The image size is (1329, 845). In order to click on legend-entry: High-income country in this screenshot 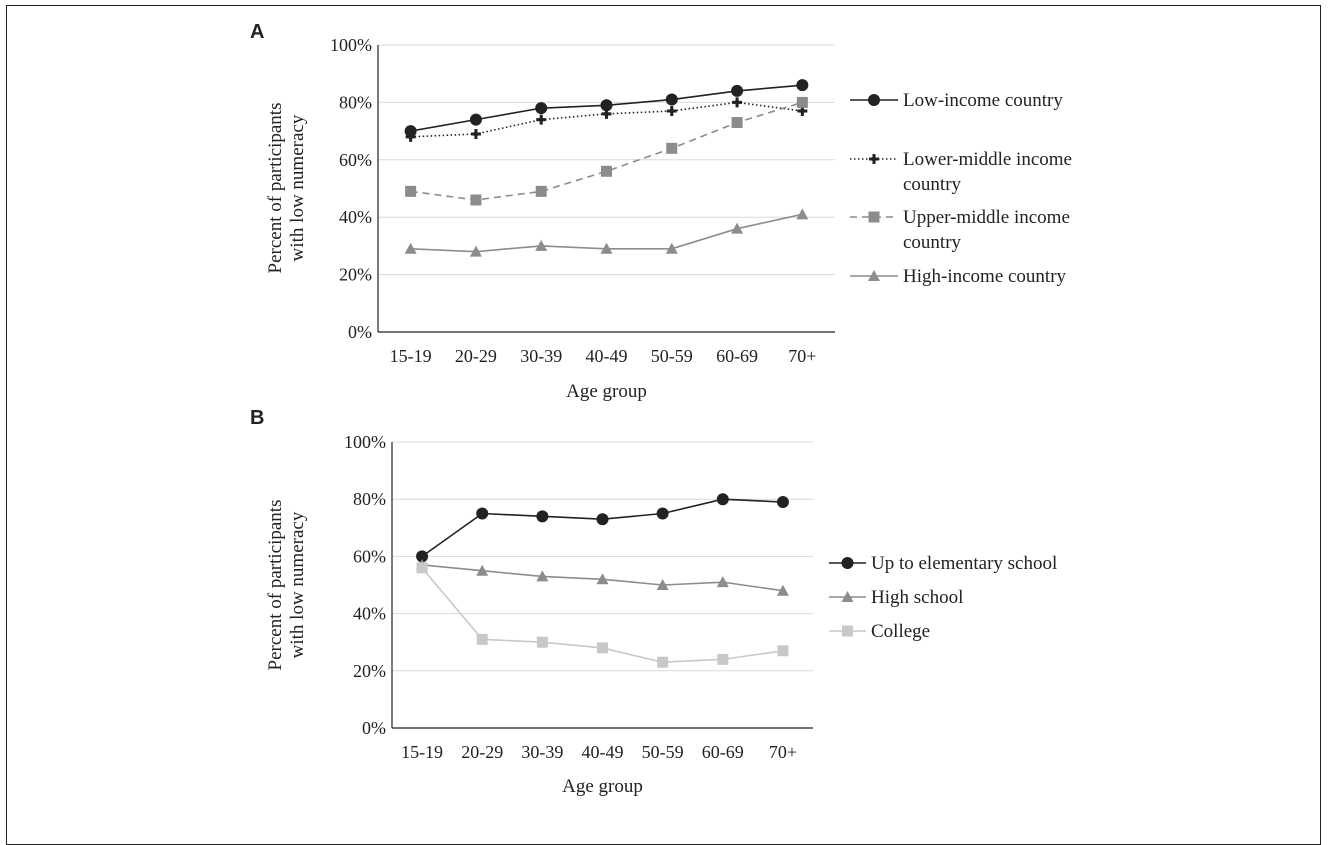, I will do `click(958, 276)`.